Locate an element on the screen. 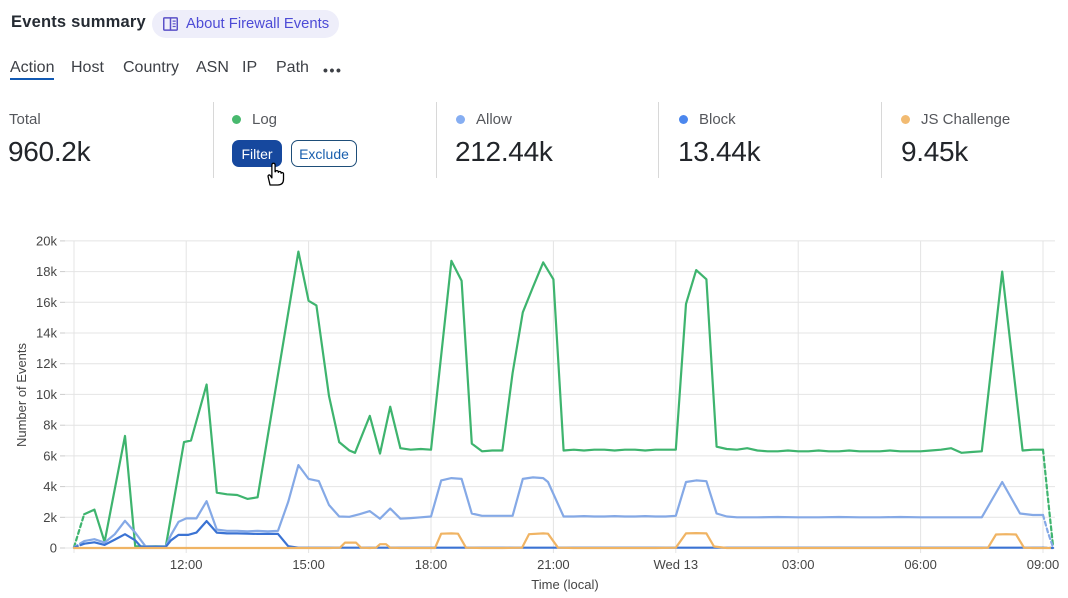 This screenshot has height=598, width=1068. svg-text: 18:00 is located at coordinates (431, 564).